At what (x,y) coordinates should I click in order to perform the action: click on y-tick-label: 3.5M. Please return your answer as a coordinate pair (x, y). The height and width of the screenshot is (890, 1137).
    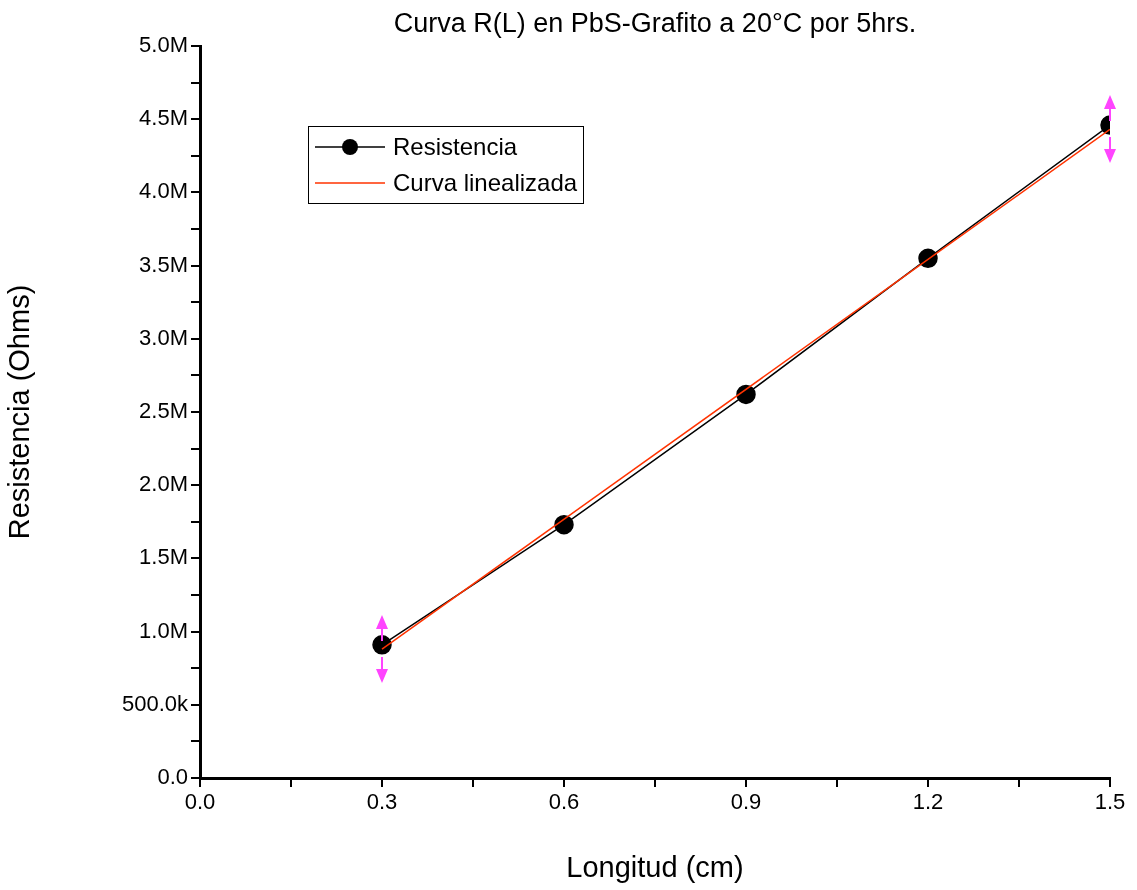
    Looking at the image, I should click on (163, 264).